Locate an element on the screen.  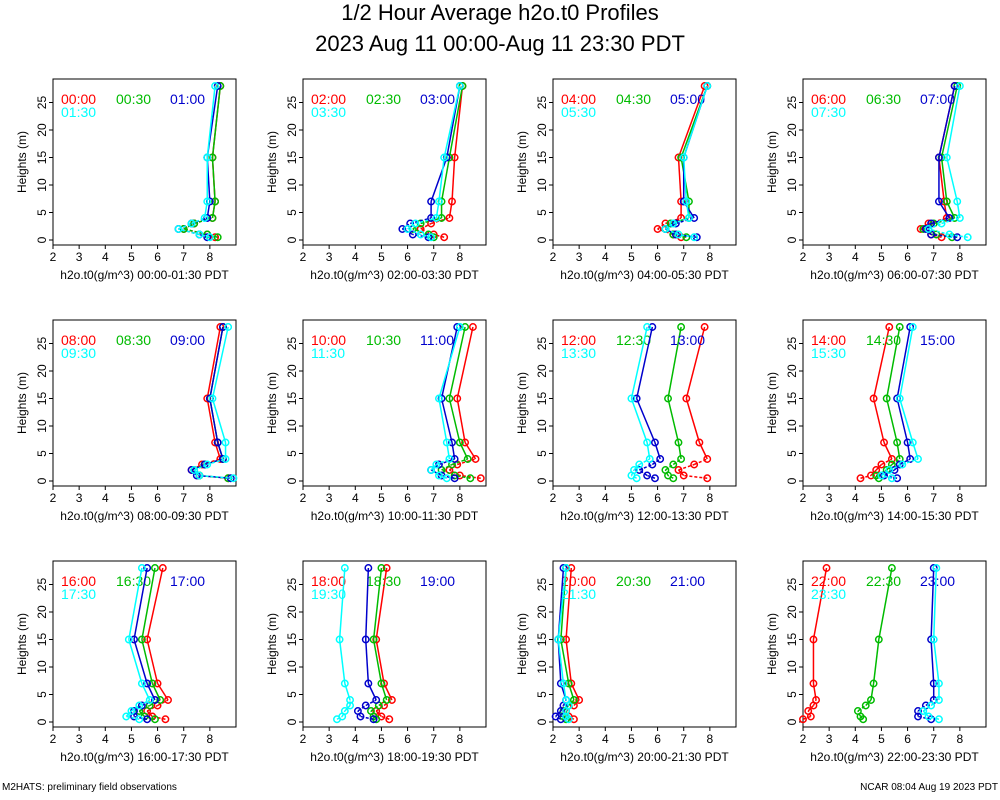
legend-entry: 17:30 is located at coordinates (78, 594).